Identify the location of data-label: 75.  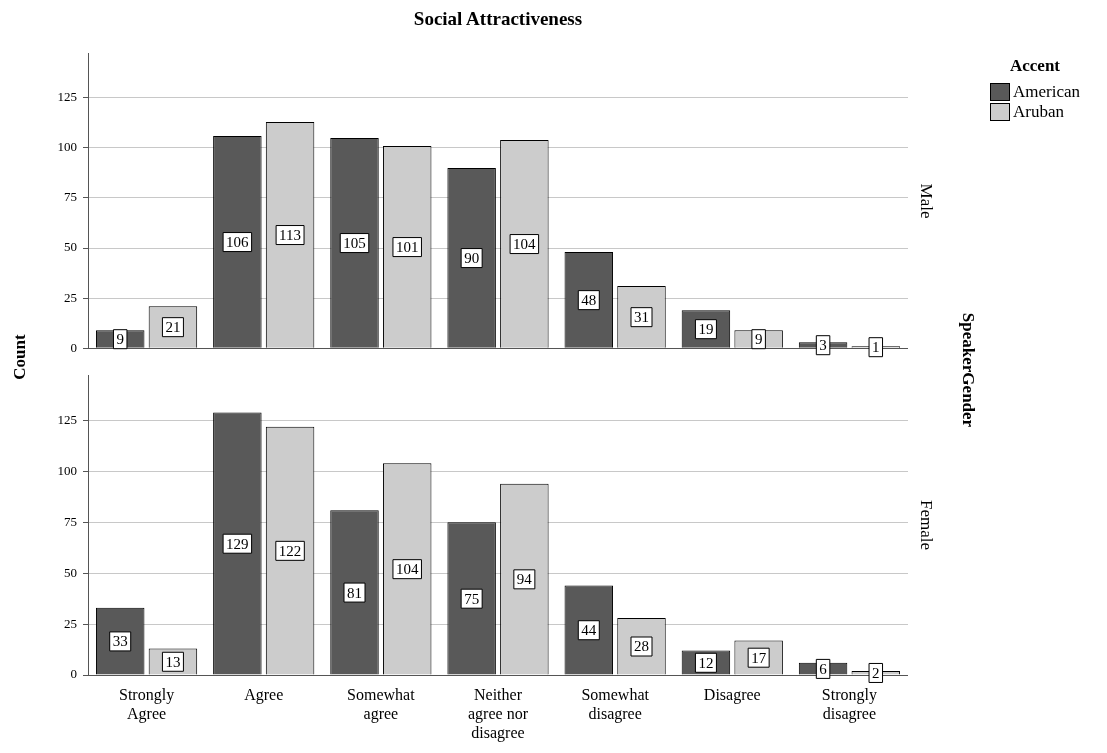
(472, 598).